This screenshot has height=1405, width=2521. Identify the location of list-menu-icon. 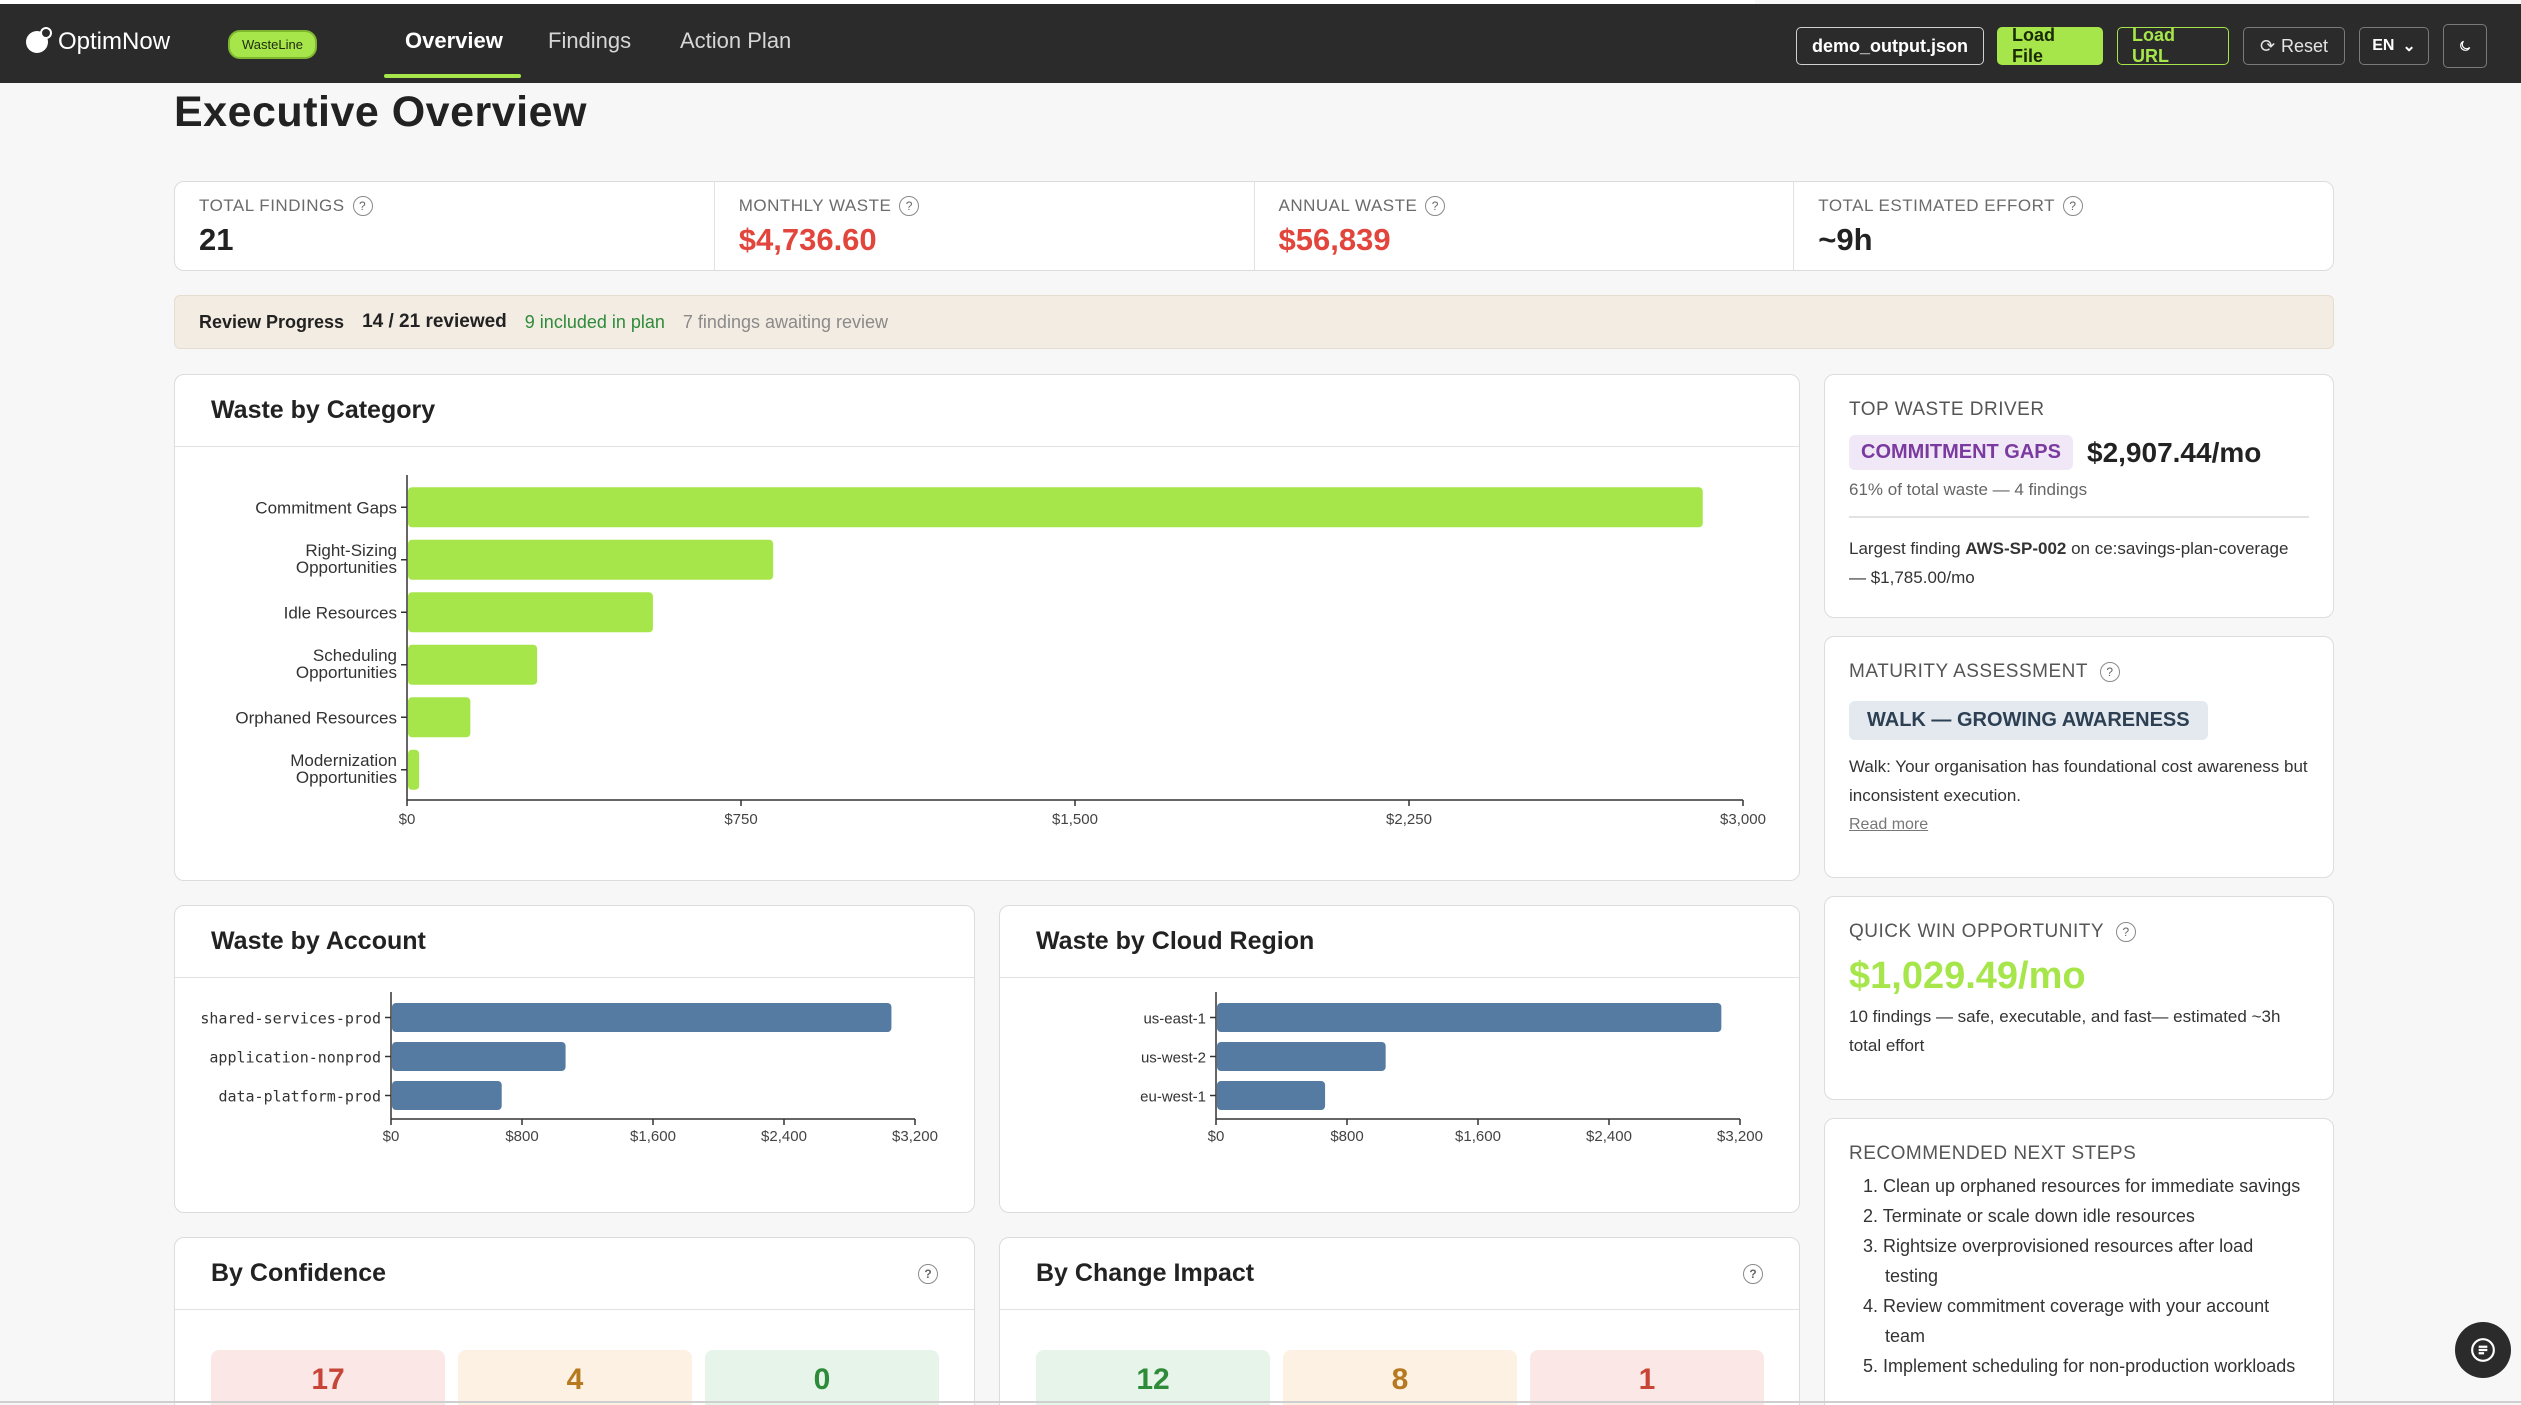
(2483, 1350).